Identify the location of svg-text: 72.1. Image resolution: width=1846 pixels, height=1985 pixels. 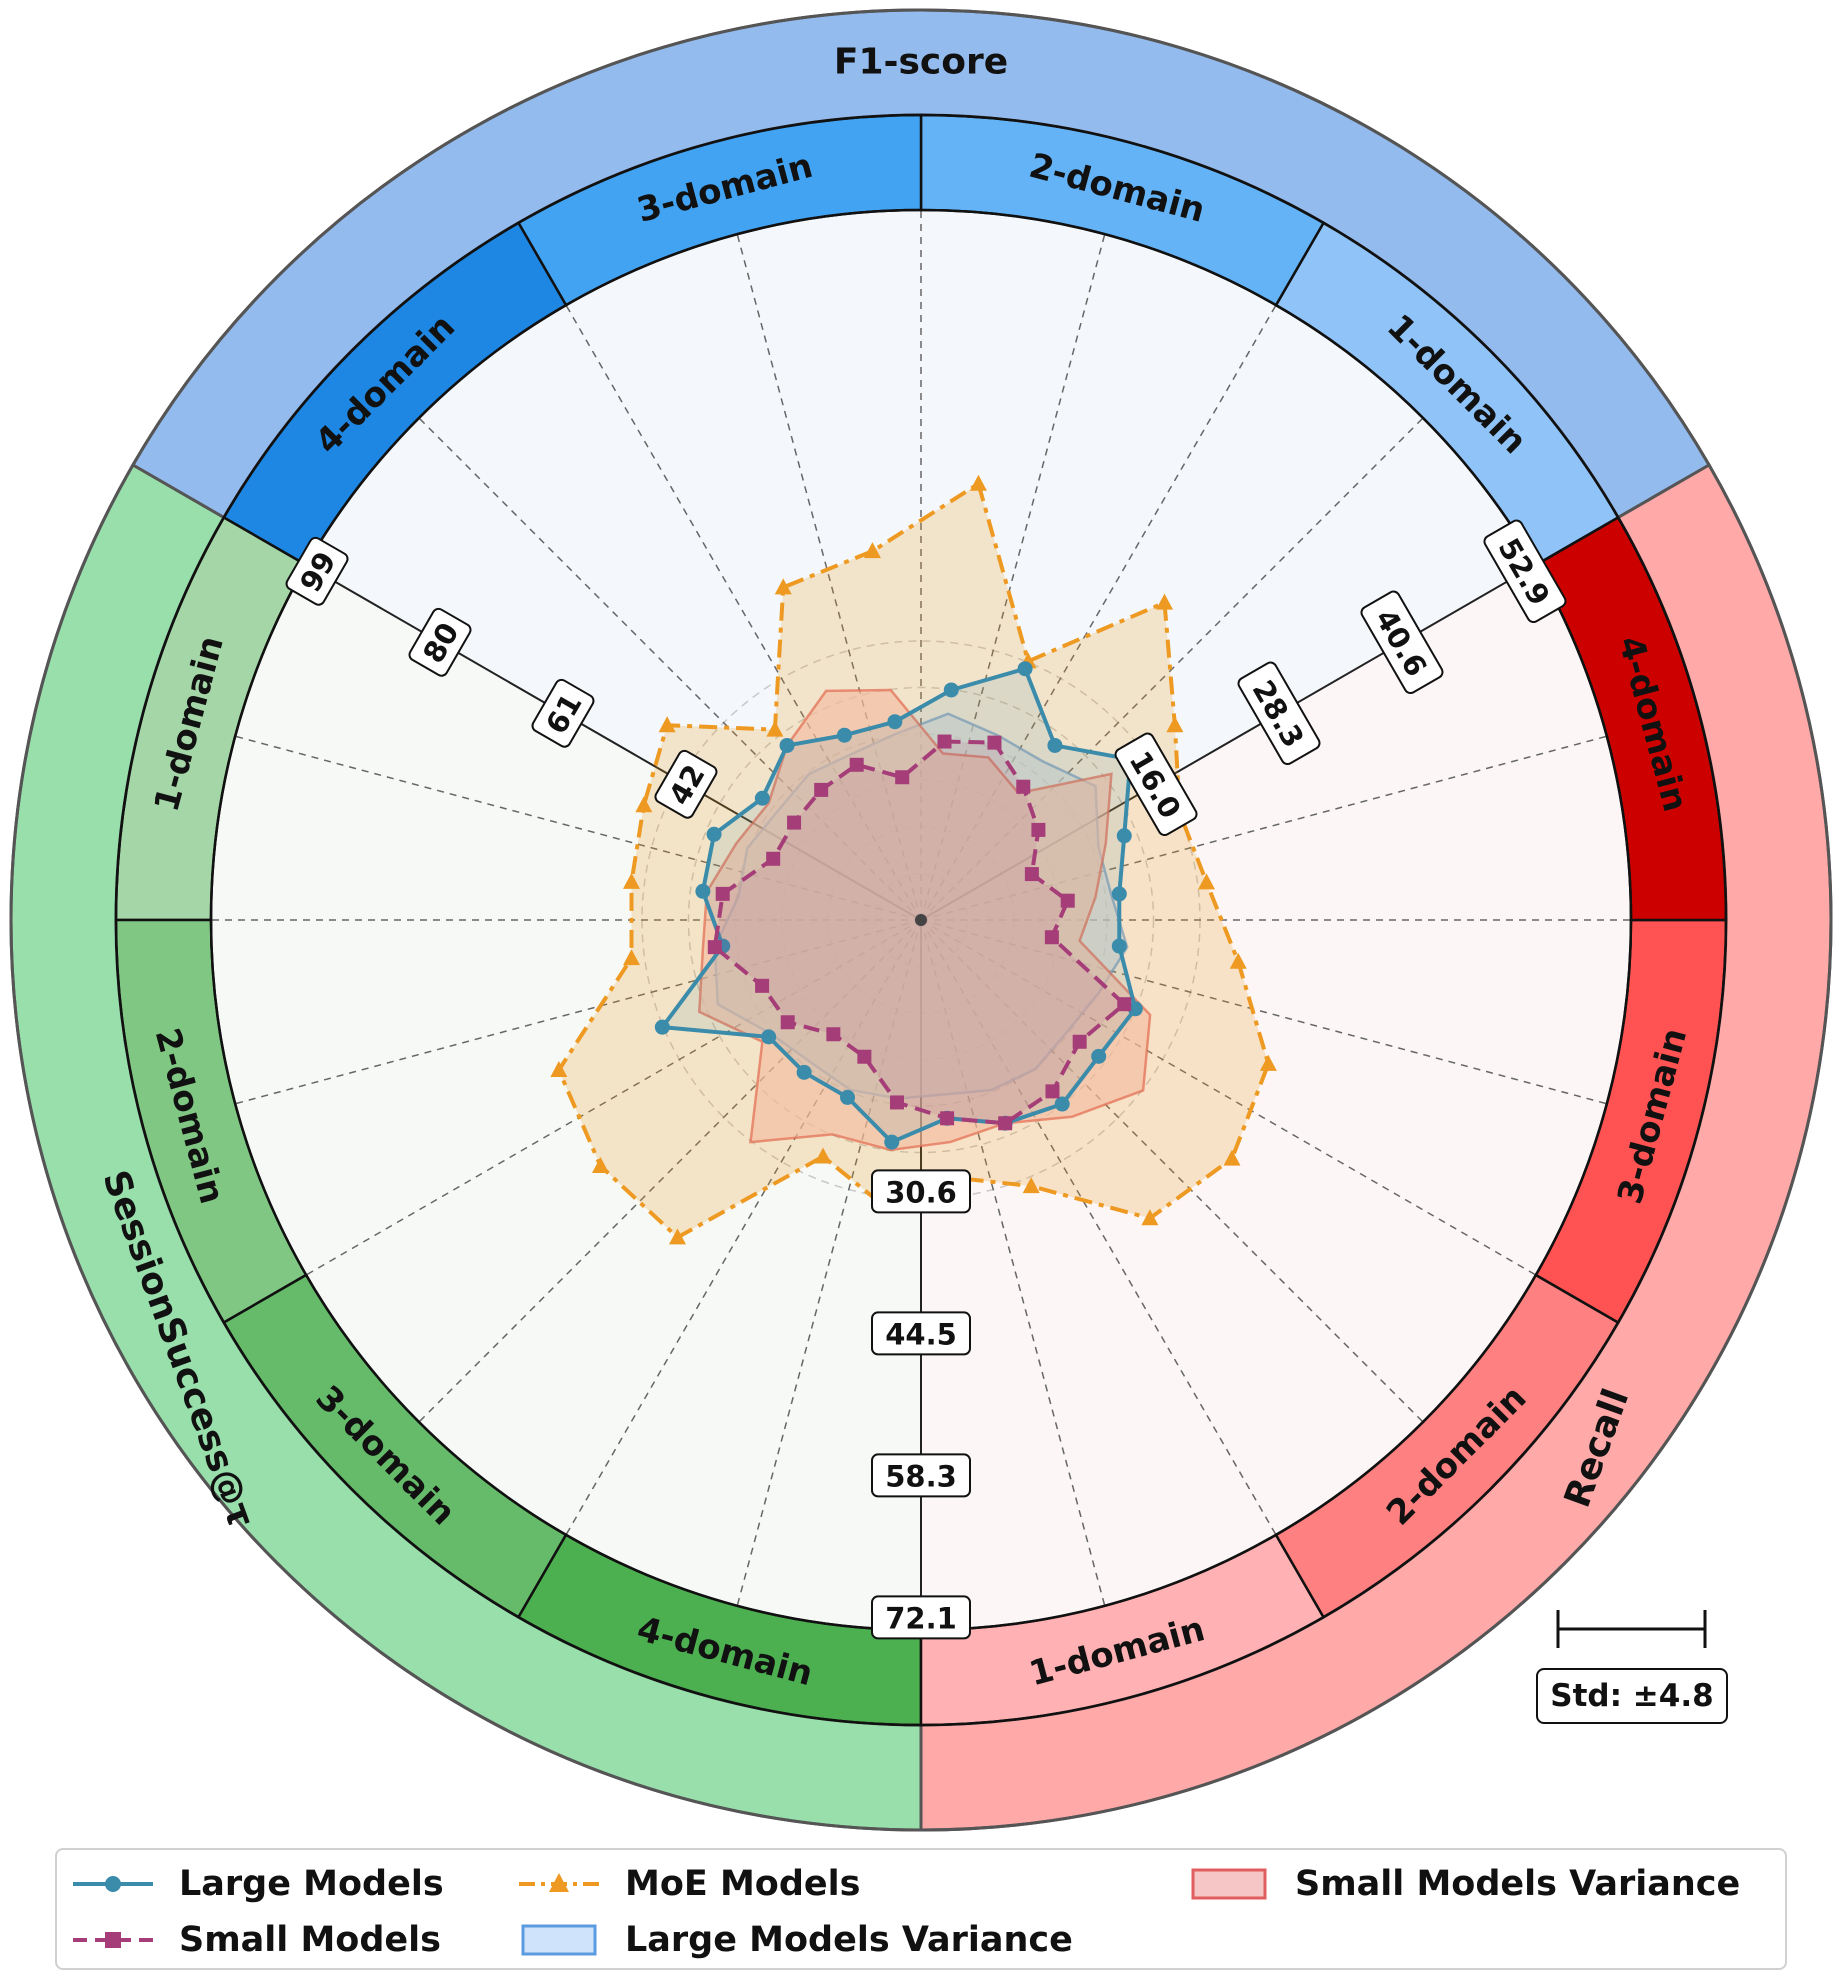
(921, 1618).